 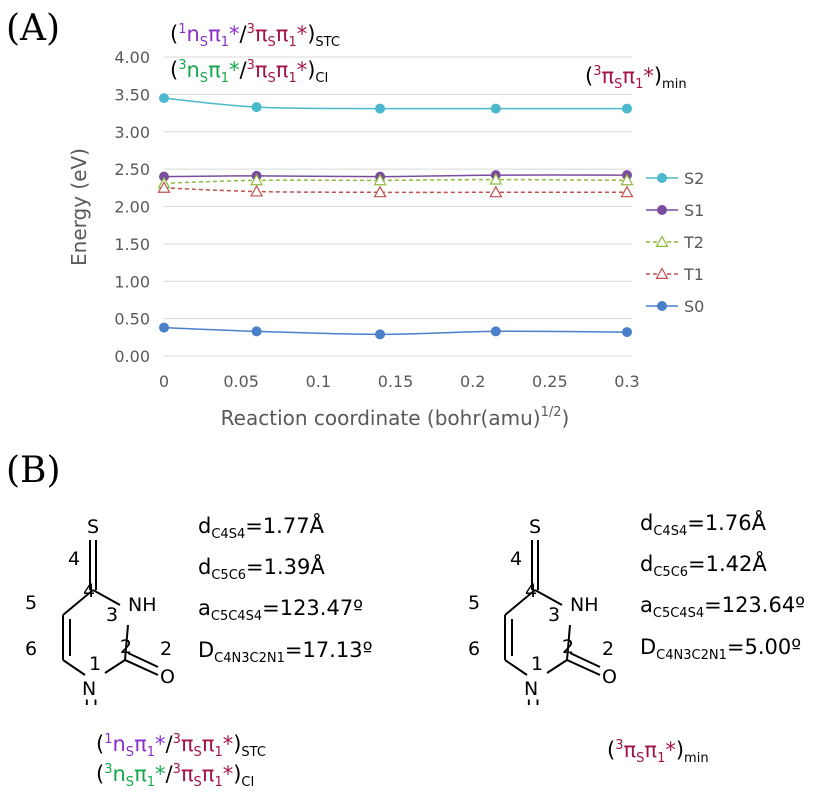 I want to click on x-tick-label: 0.3, so click(x=626, y=381).